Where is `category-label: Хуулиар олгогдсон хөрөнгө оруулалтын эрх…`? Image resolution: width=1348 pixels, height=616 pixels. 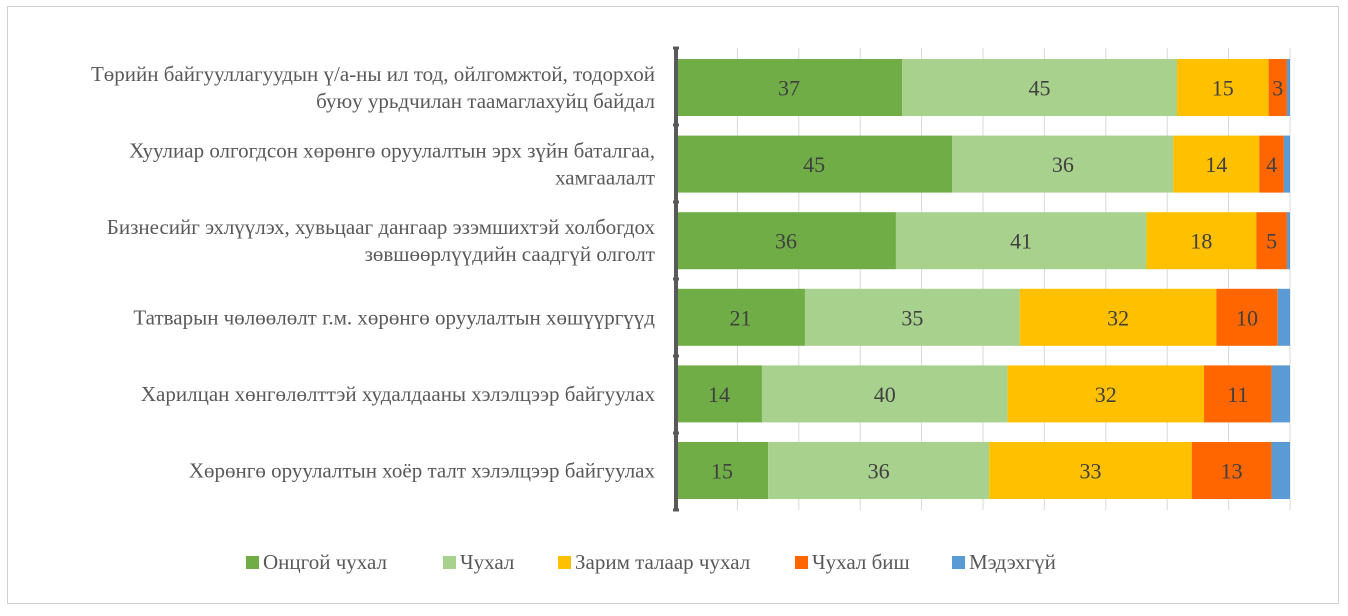
category-label: Хуулиар олгогдсон хөрөнгө оруулалтын эрх… is located at coordinates (392, 151).